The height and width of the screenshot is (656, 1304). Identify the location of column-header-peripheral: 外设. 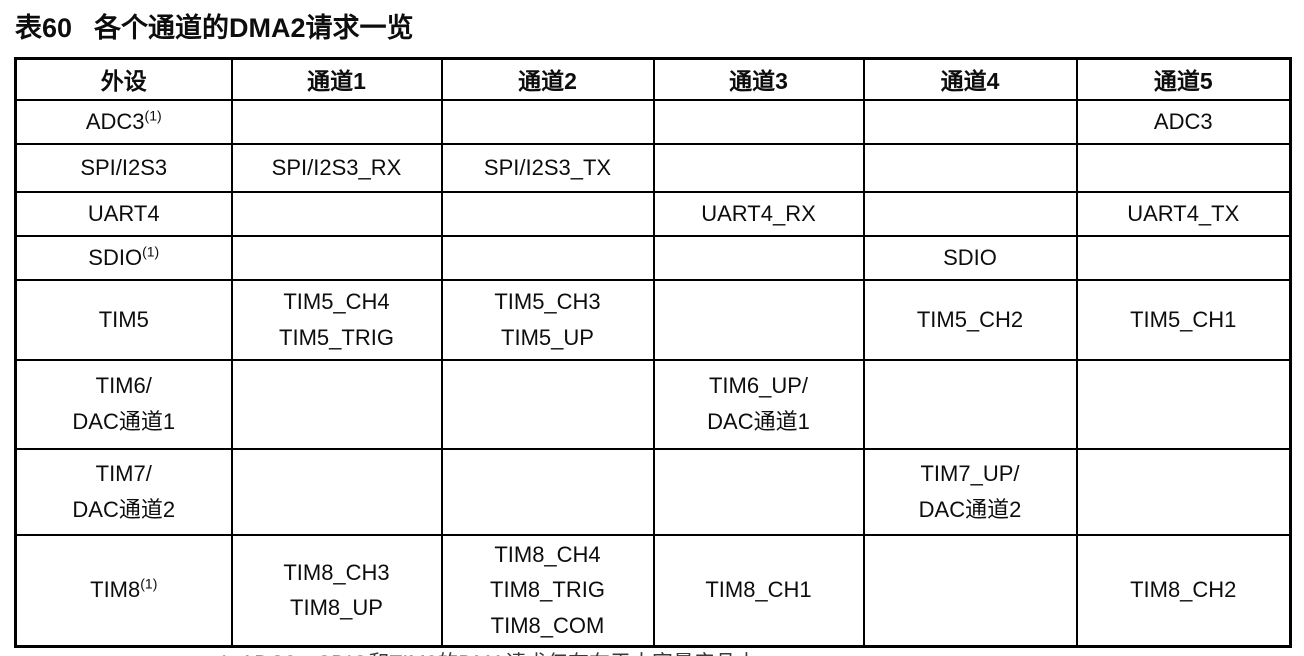
(123, 79).